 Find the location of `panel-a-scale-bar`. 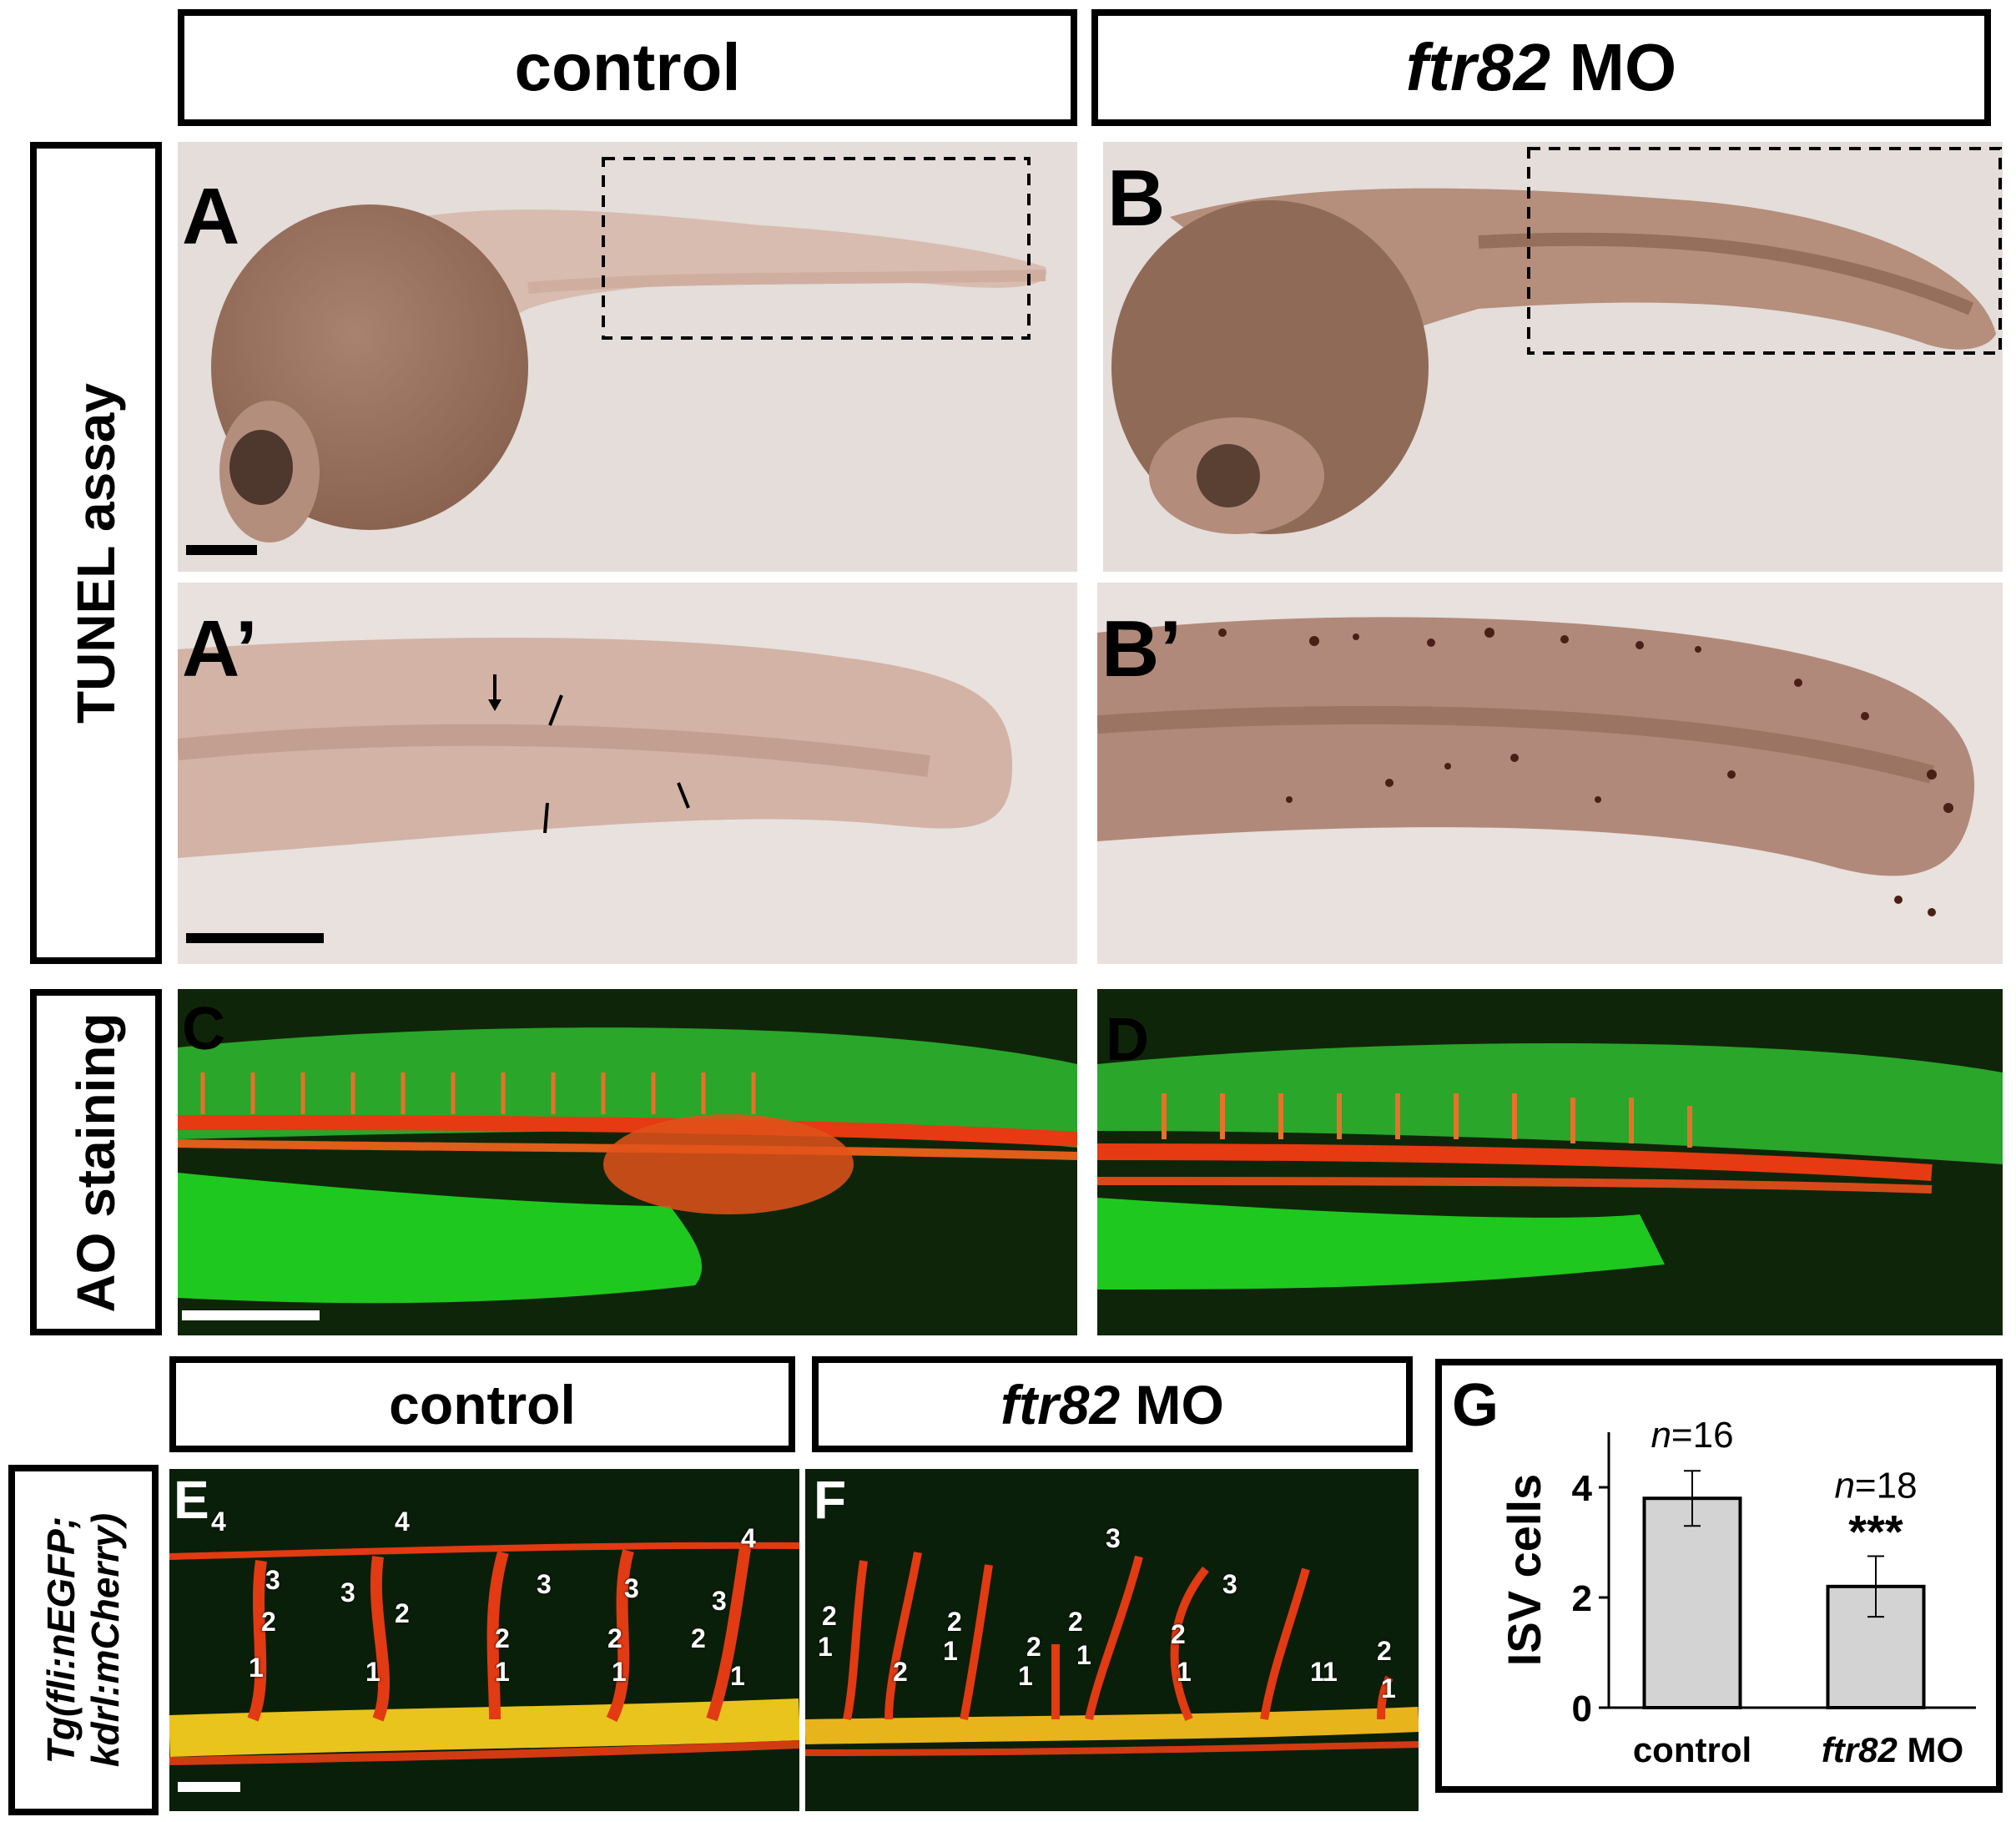

panel-a-scale-bar is located at coordinates (222, 550).